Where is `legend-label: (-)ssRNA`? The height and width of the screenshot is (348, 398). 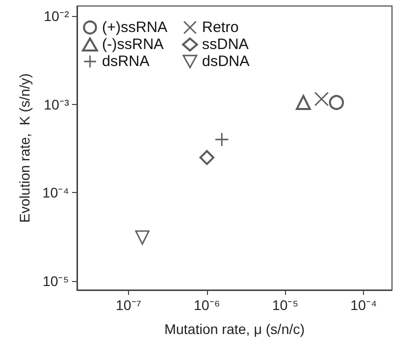
legend-label: (-)ssRNA is located at coordinates (133, 44).